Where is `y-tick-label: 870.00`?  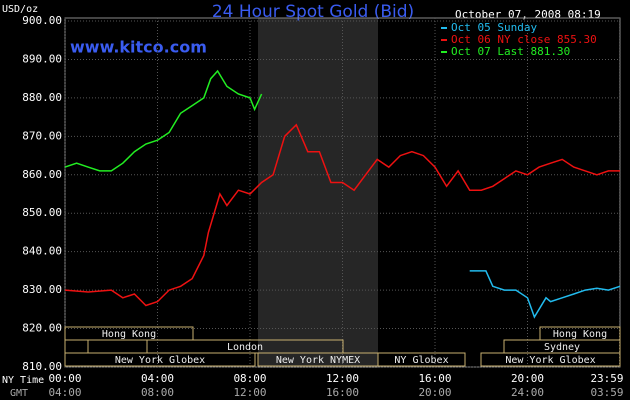
y-tick-label: 870.00 is located at coordinates (42, 135).